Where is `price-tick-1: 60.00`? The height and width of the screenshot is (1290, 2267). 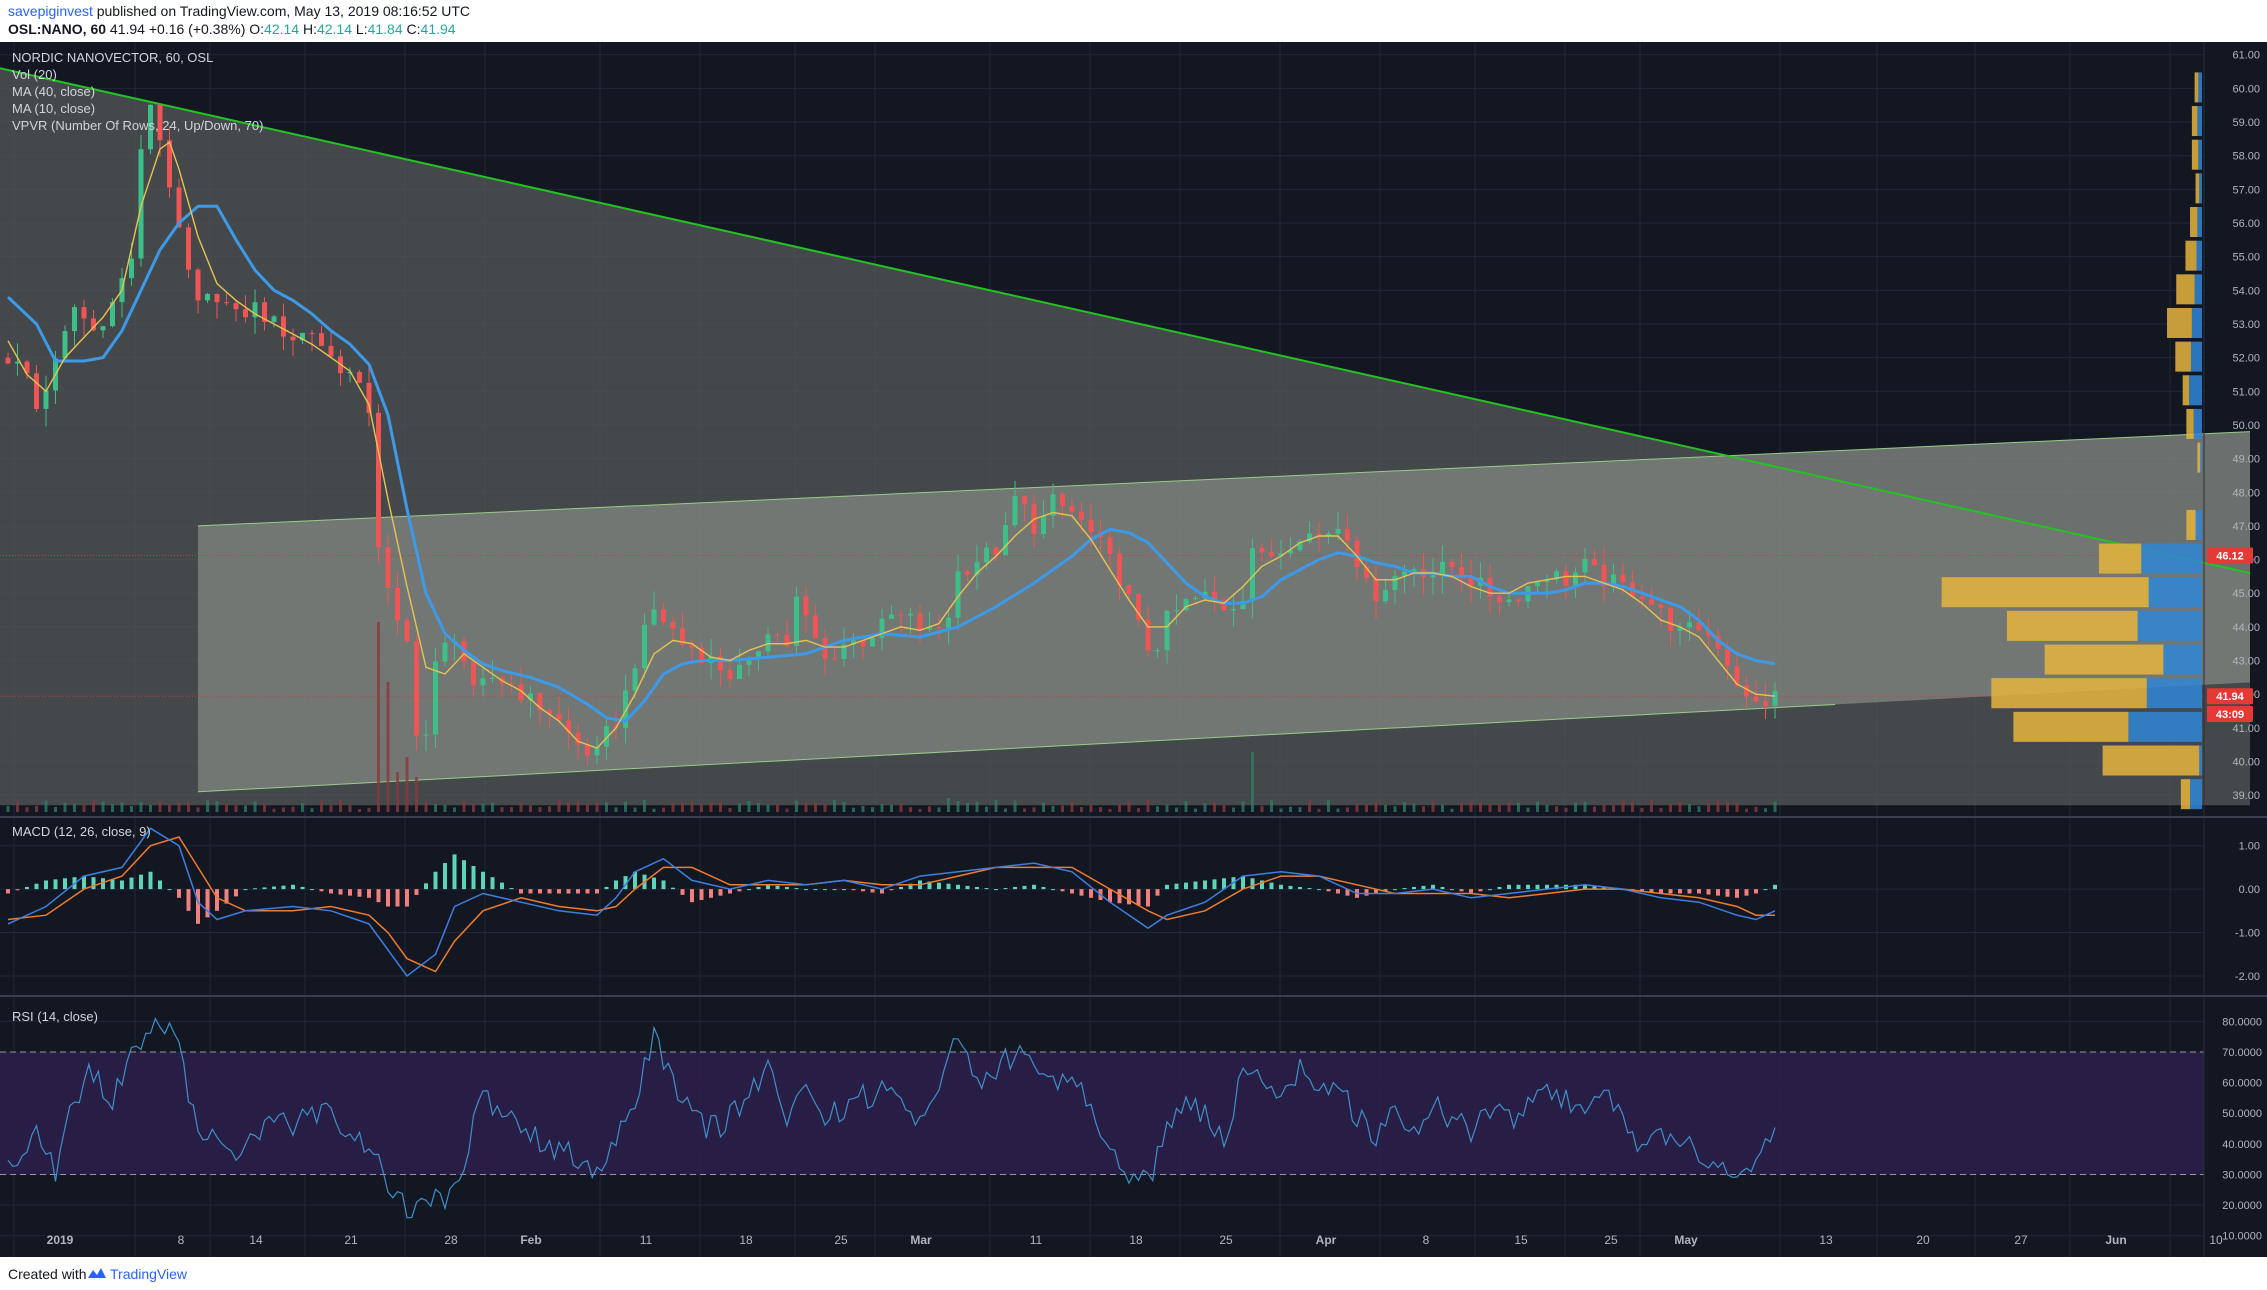
price-tick-1: 60.00 is located at coordinates (2246, 89).